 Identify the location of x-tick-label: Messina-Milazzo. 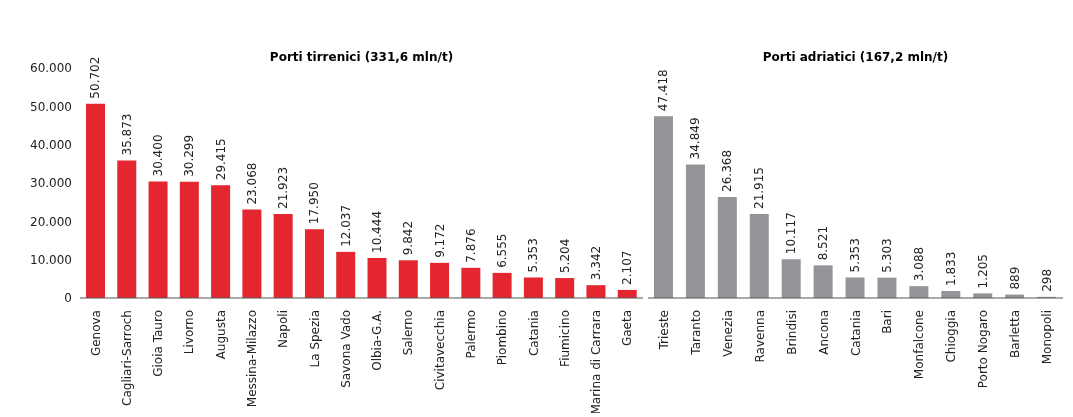
(252, 359).